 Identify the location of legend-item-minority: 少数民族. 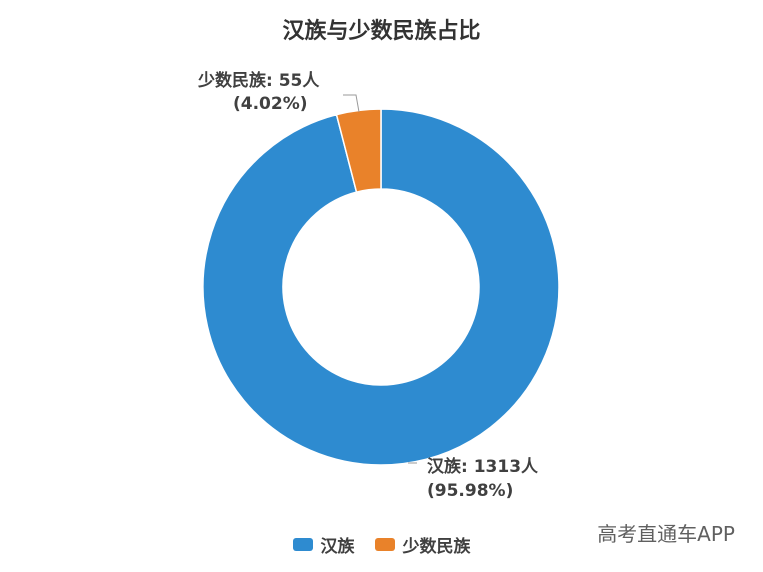
(422, 544).